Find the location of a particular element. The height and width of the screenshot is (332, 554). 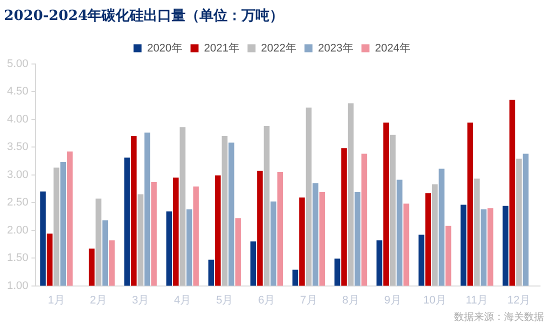

legend-label: 2022年 is located at coordinates (278, 48).